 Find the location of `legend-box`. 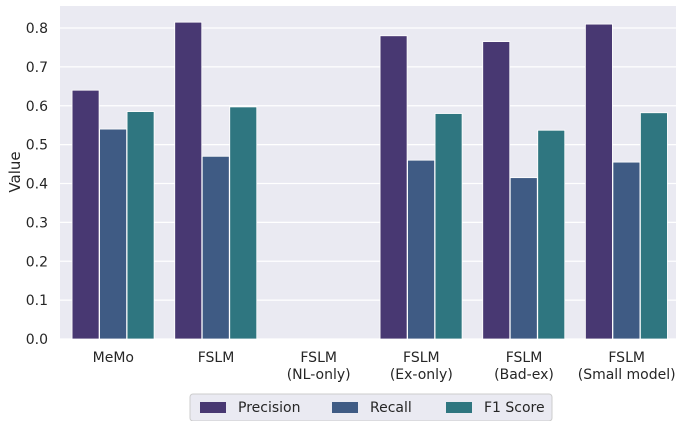

legend-box is located at coordinates (371, 407).